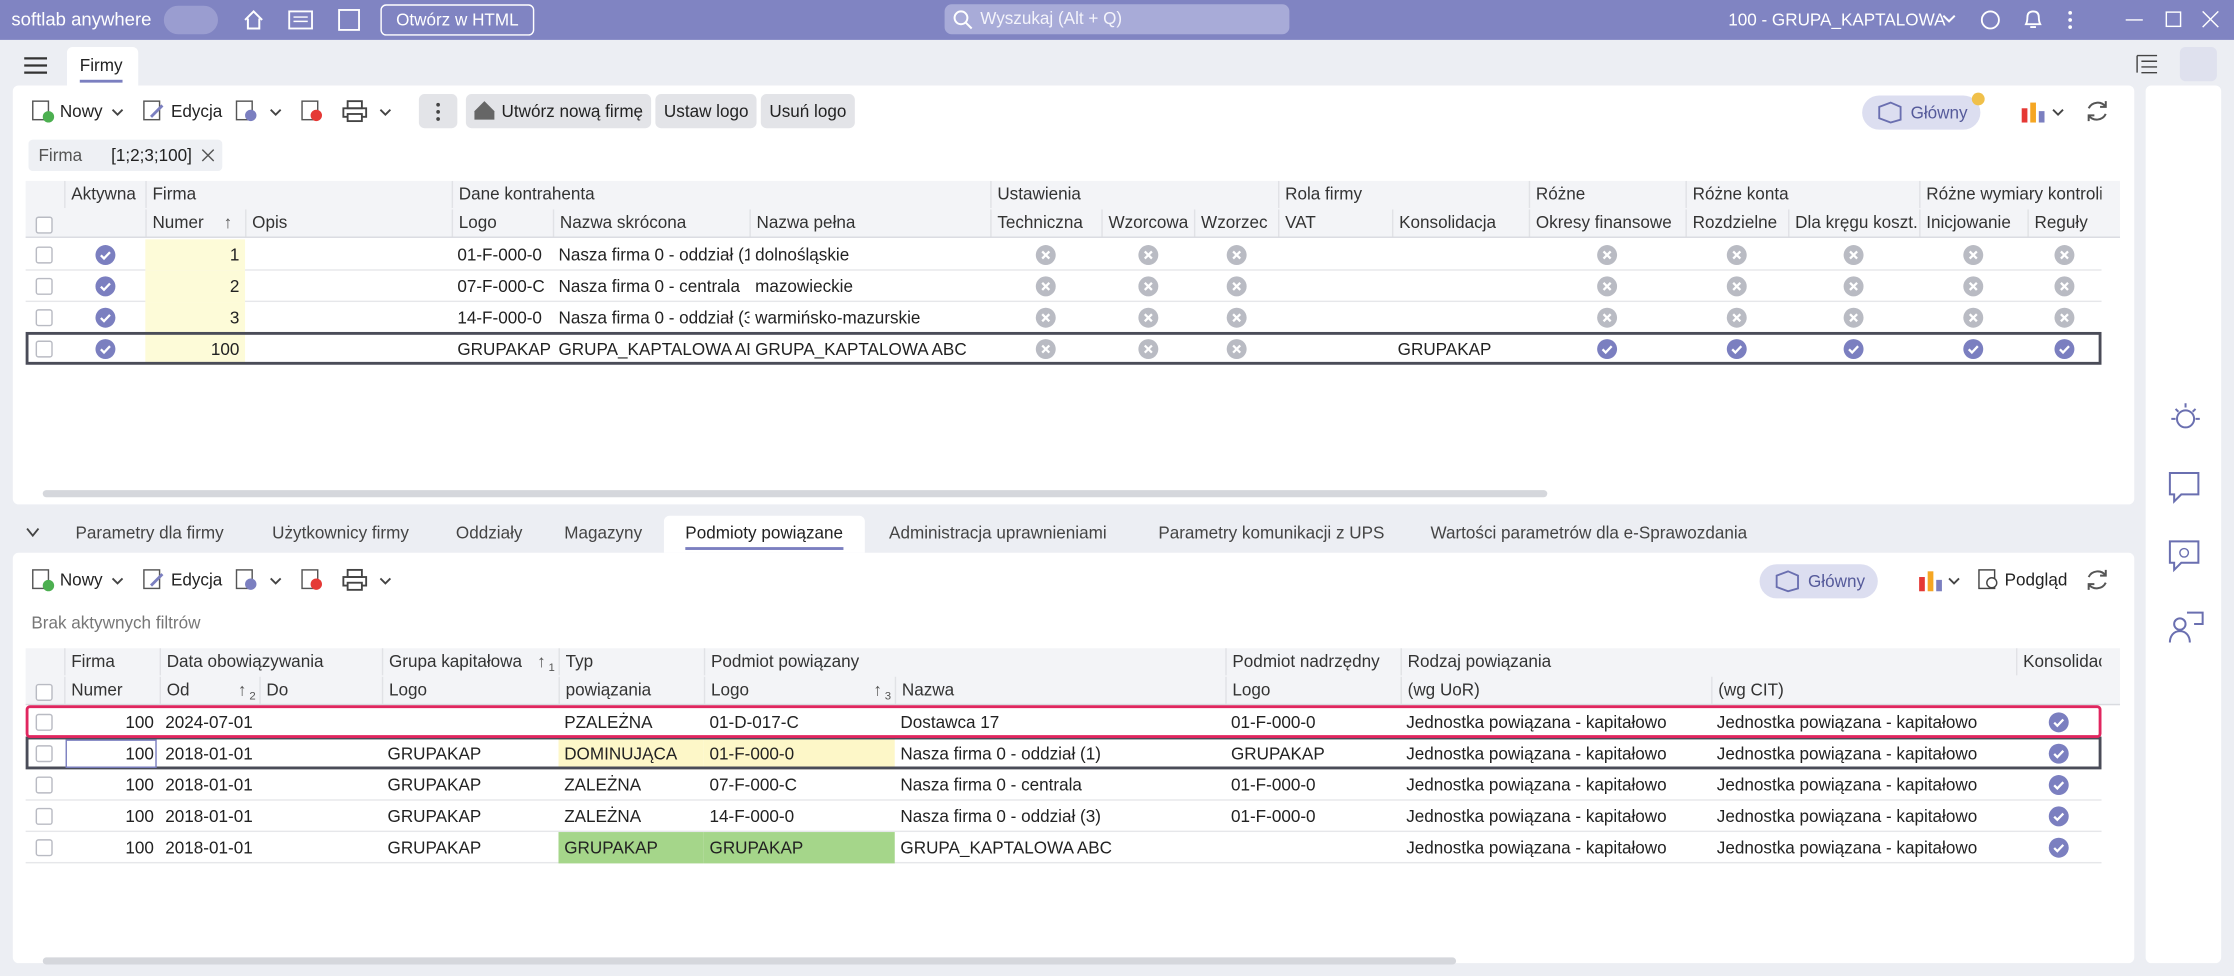 The width and height of the screenshot is (2234, 976). What do you see at coordinates (1271, 538) in the screenshot?
I see `detail-tab: Parametry komunikacji z UPS` at bounding box center [1271, 538].